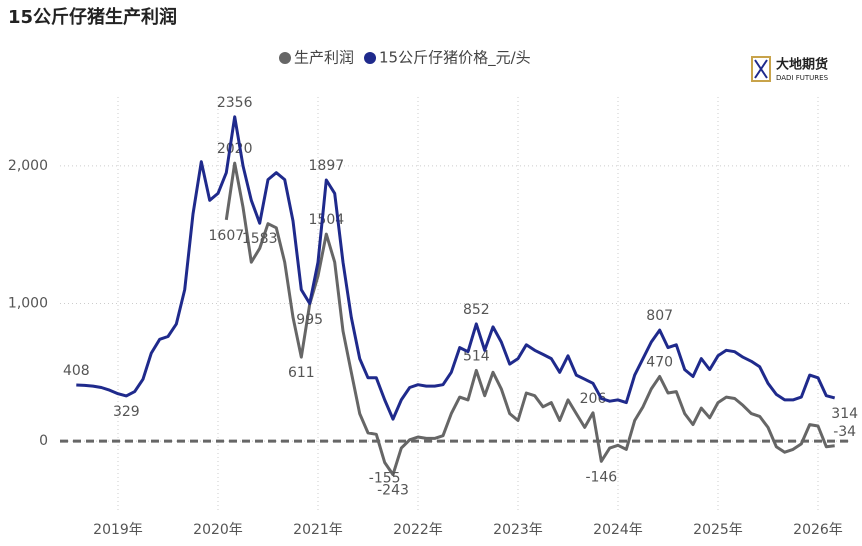  Describe the element at coordinates (43, 441) in the screenshot. I see `y-tick-label: 0` at that location.